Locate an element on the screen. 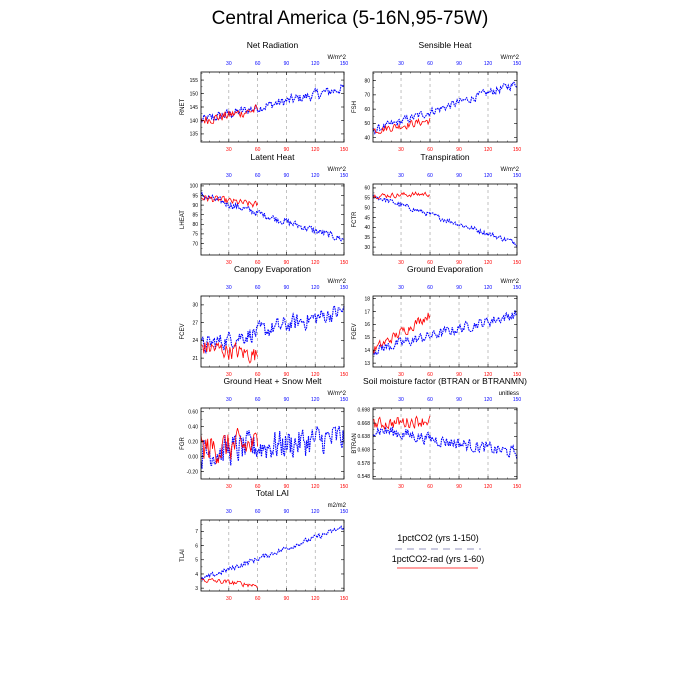 The image size is (700, 700). y-axis-label: FCEV is located at coordinates (183, 331).